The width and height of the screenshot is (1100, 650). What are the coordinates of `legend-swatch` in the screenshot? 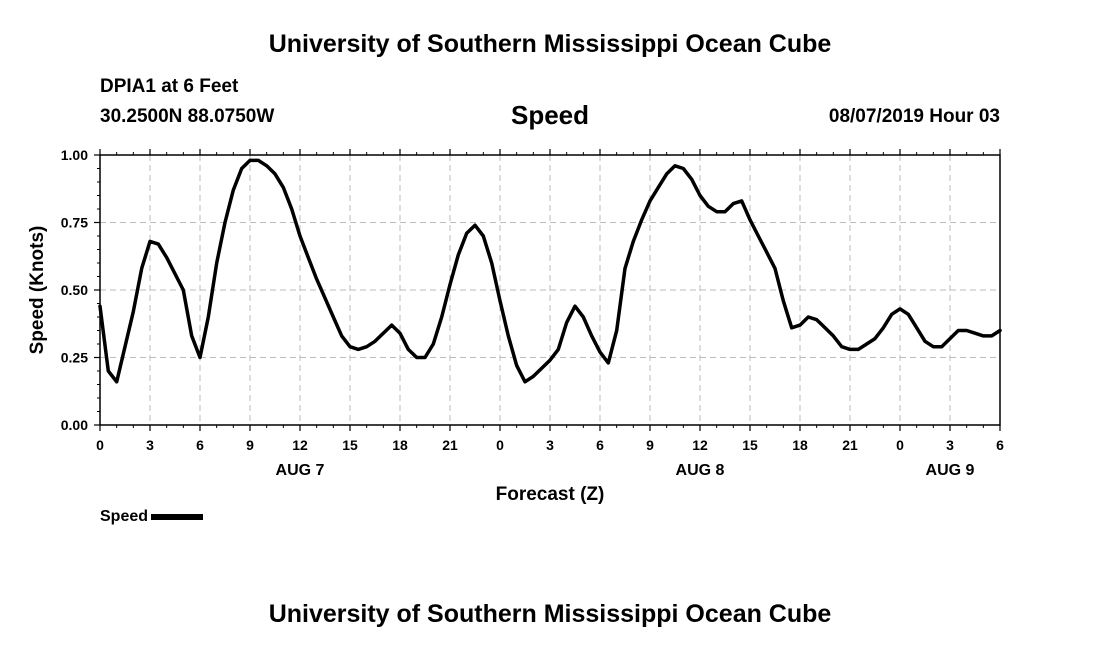 It's located at (177, 516).